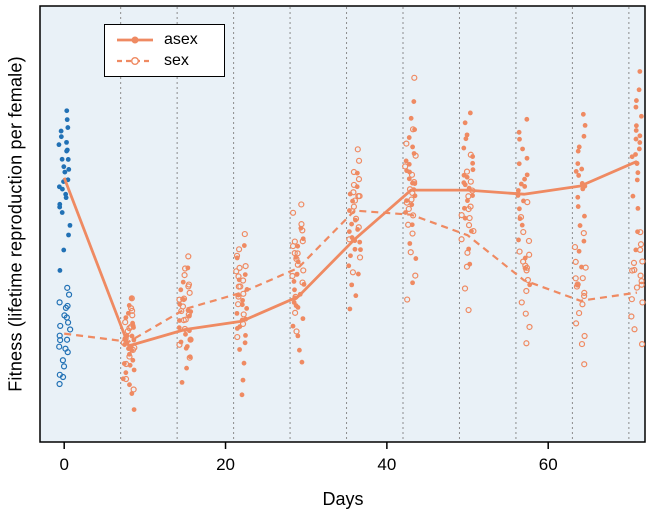 This screenshot has height=517, width=649. What do you see at coordinates (135, 61) in the screenshot?
I see `sex-line-sample` at bounding box center [135, 61].